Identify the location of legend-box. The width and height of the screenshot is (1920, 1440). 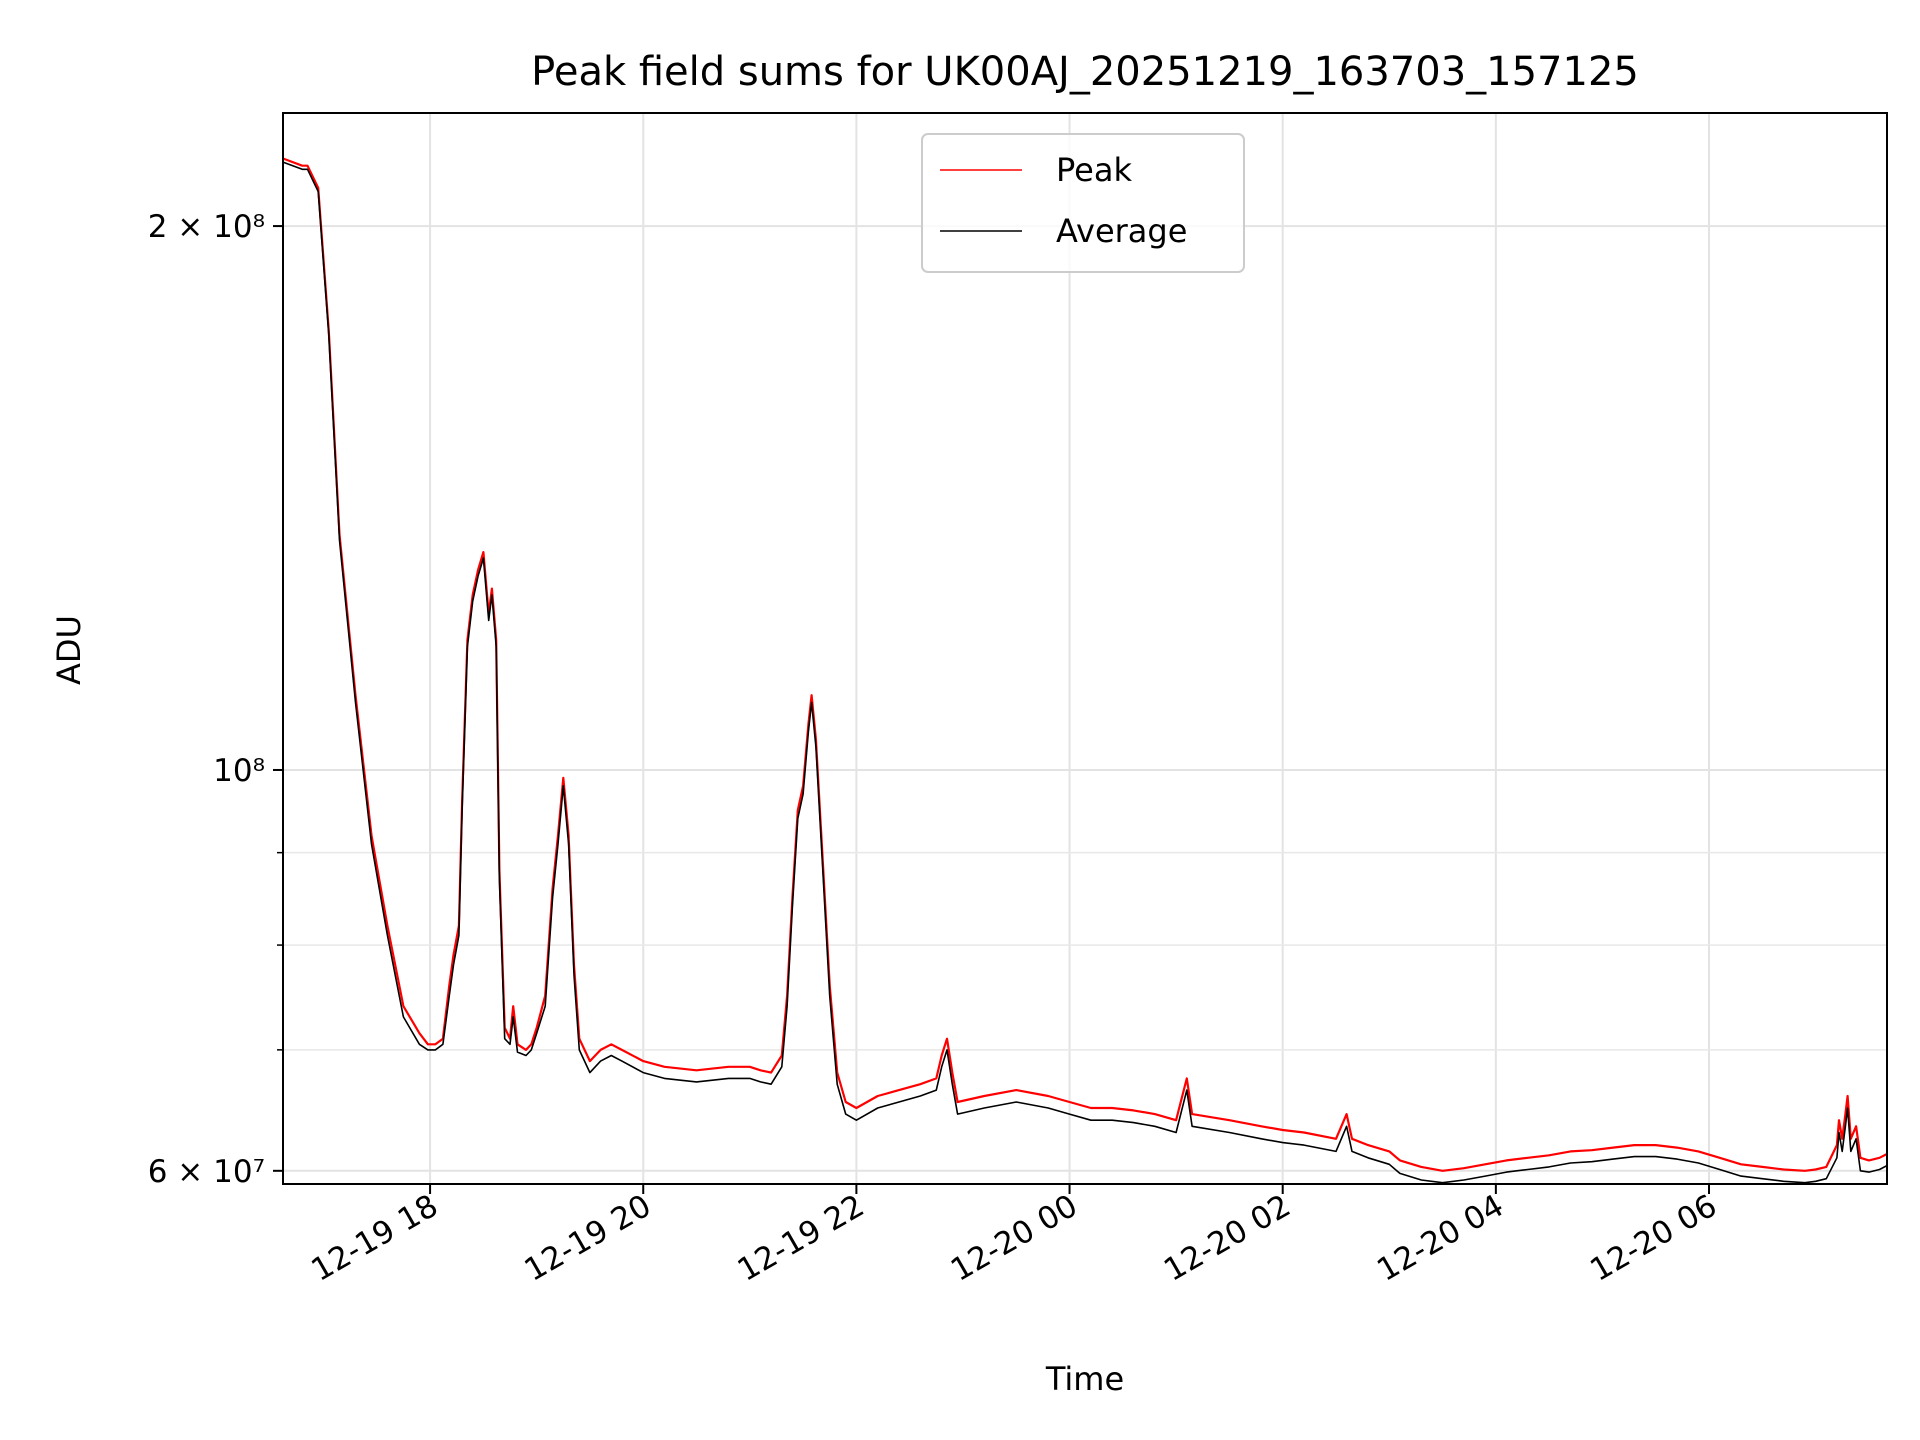
(1083, 203).